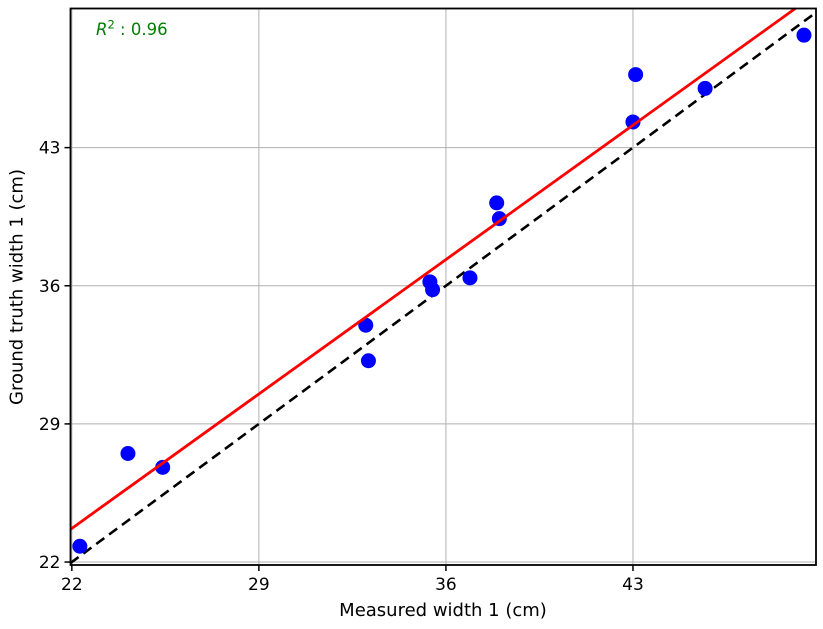  Describe the element at coordinates (50, 563) in the screenshot. I see `y-tick-label: 22` at that location.